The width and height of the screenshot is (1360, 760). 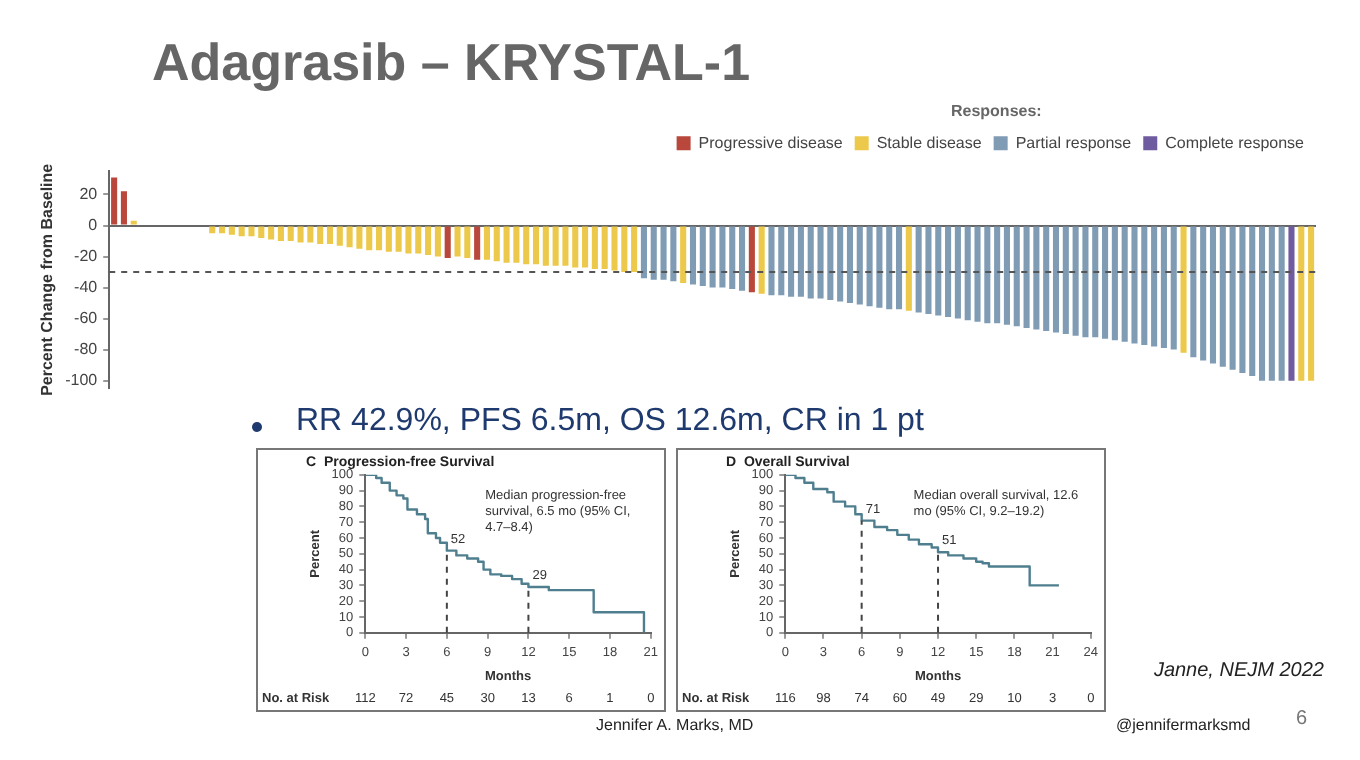 I want to click on chart-title: Adagrasib – KRYSTAL-1, so click(x=451, y=63).